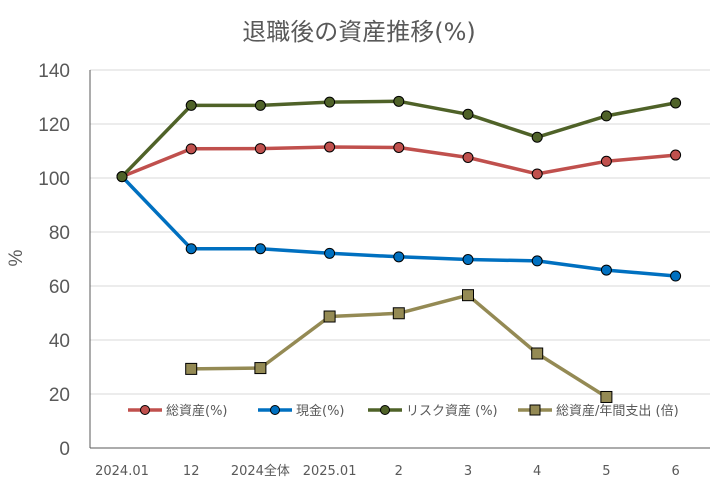  Describe the element at coordinates (468, 471) in the screenshot. I see `x-tick-label: 3` at that location.